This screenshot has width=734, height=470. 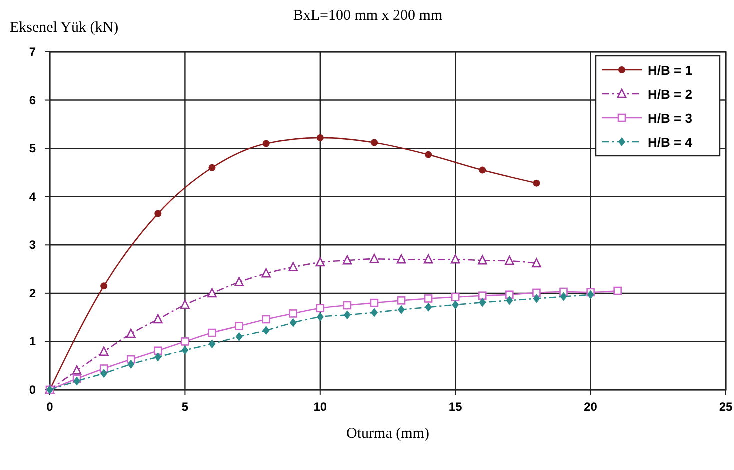 I want to click on legend-label: H/B = 4, so click(x=671, y=142).